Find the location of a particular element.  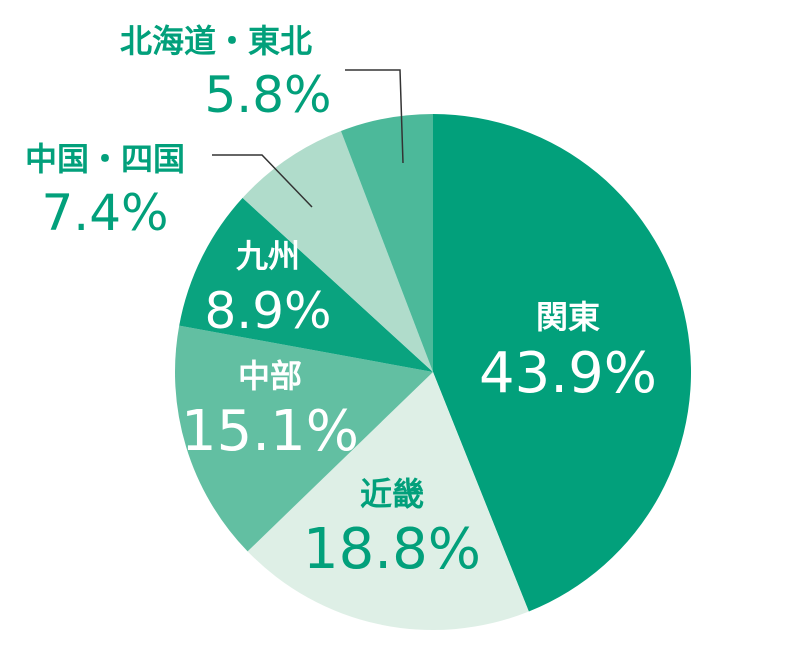

pie-slice-hokkaido-tohoku is located at coordinates (386, 243).